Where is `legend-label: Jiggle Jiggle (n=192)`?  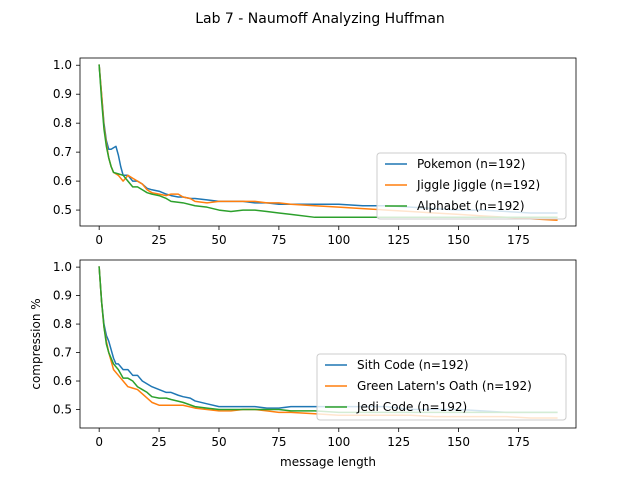 legend-label: Jiggle Jiggle (n=192) is located at coordinates (478, 185).